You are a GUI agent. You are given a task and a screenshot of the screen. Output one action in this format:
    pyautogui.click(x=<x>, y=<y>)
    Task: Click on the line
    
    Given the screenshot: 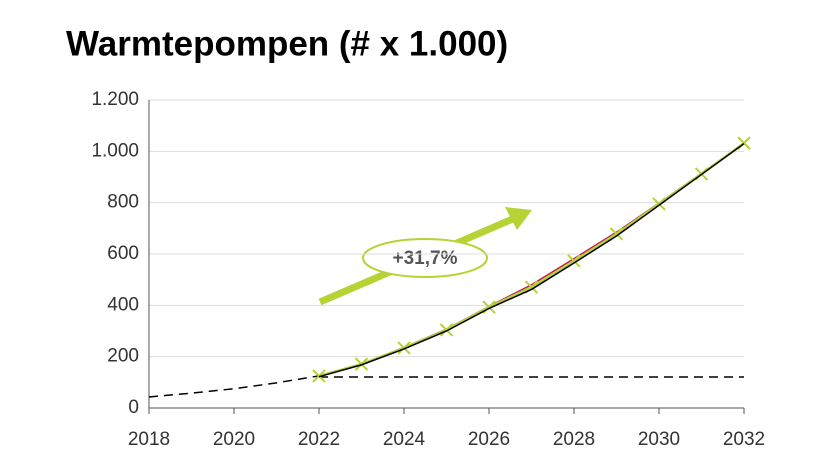 What is the action you would take?
    pyautogui.click(x=234, y=386)
    